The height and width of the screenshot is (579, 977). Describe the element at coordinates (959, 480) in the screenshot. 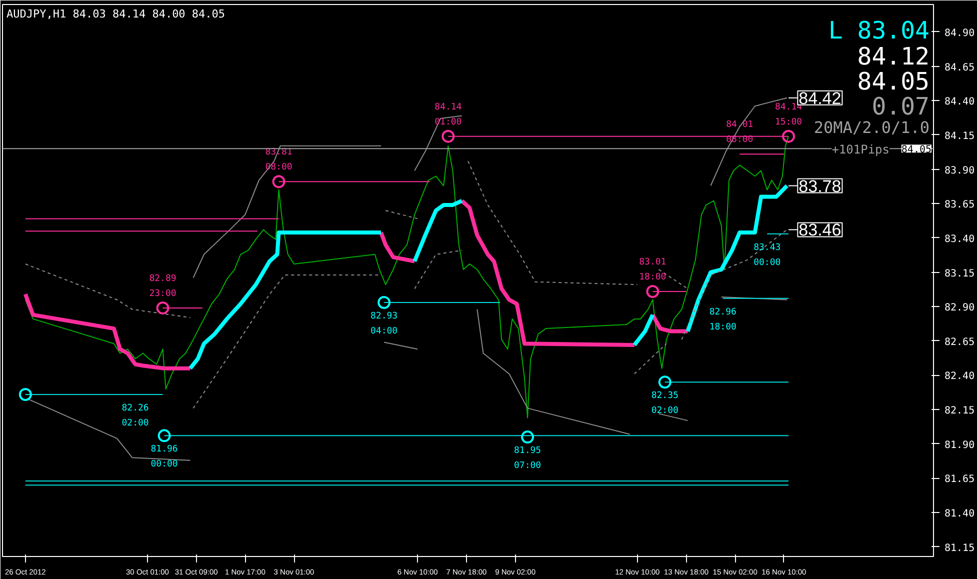

I see `y-tick-label: 81.65` at that location.